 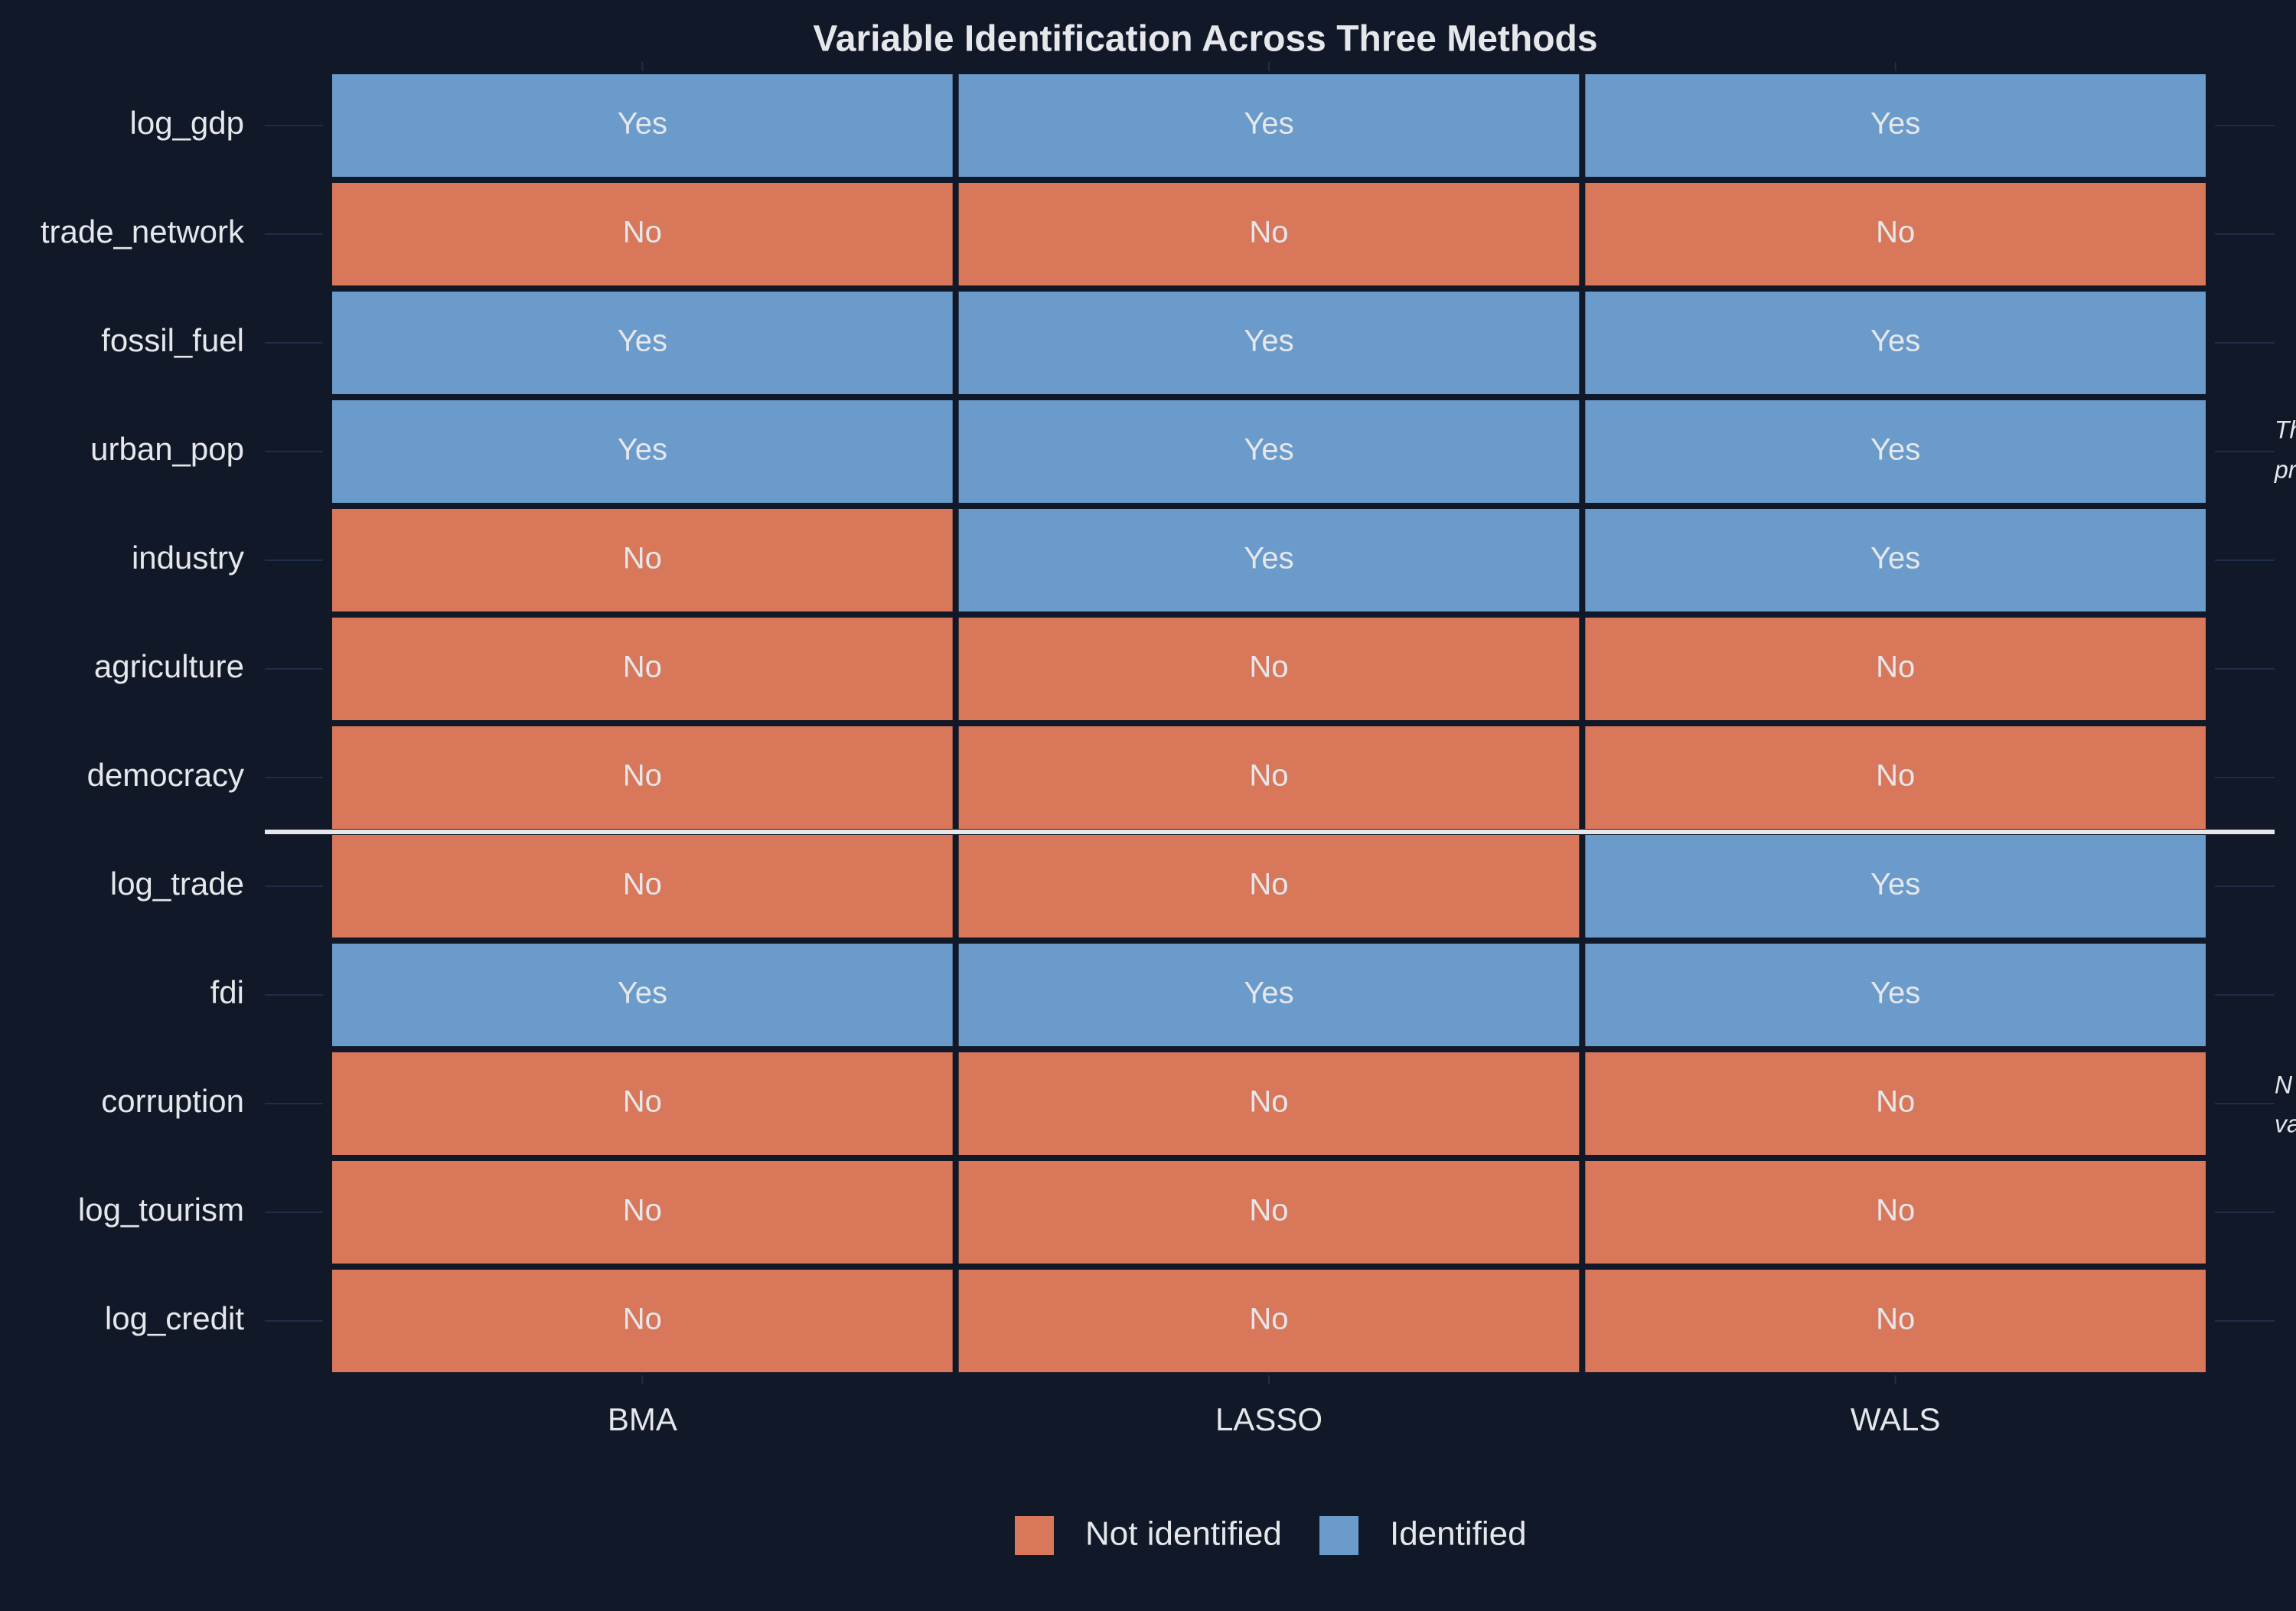 I want to click on y-tick-label: log_tourism, so click(x=161, y=1210).